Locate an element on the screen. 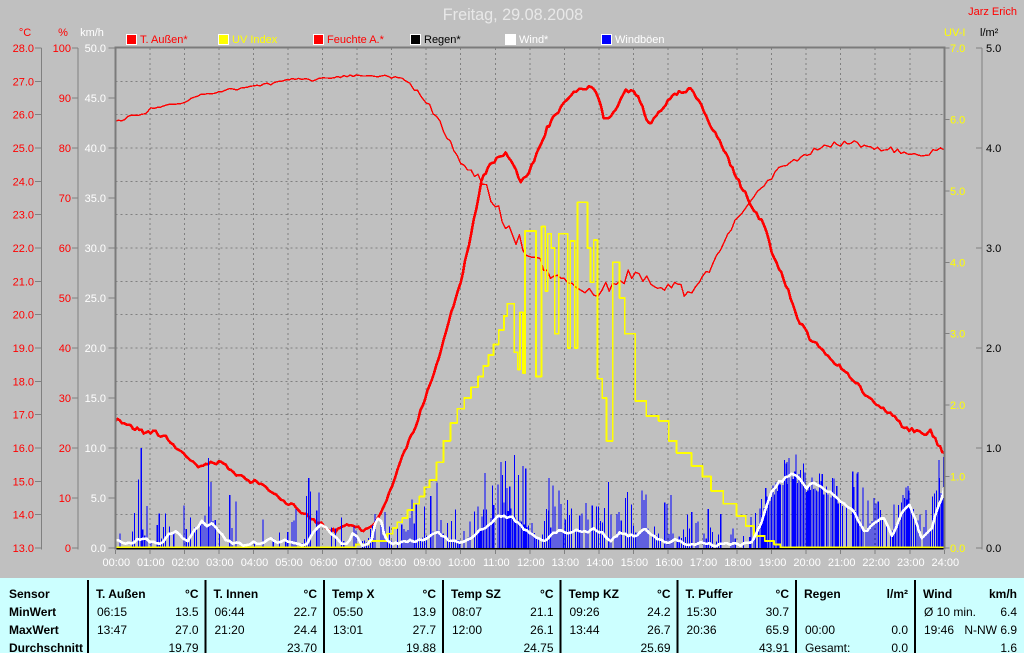 The width and height of the screenshot is (1024, 653). svg-text: 19:46 is located at coordinates (939, 630).